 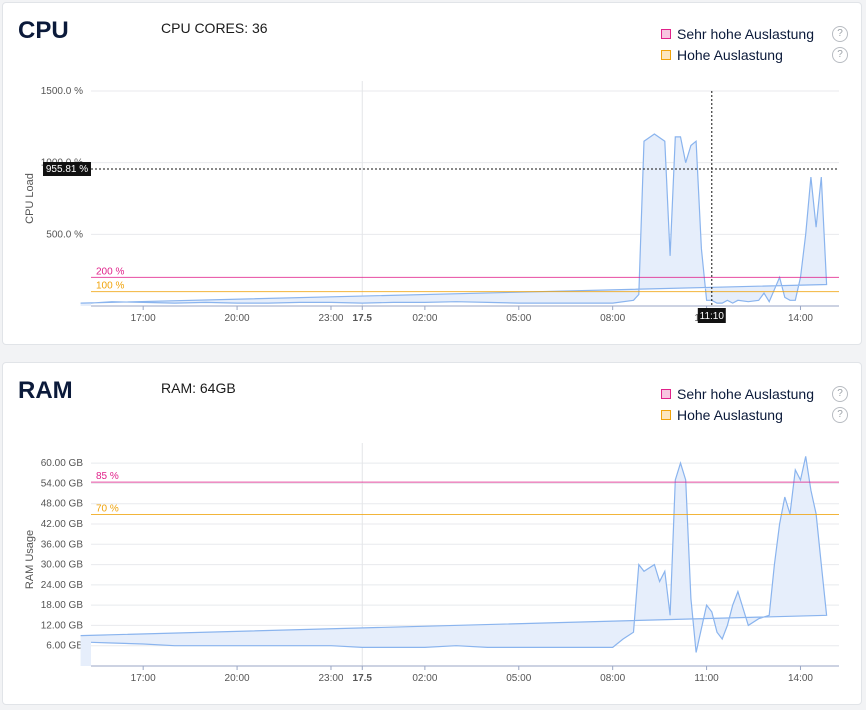 I want to click on threshold-label: 85 %, so click(x=107, y=476).